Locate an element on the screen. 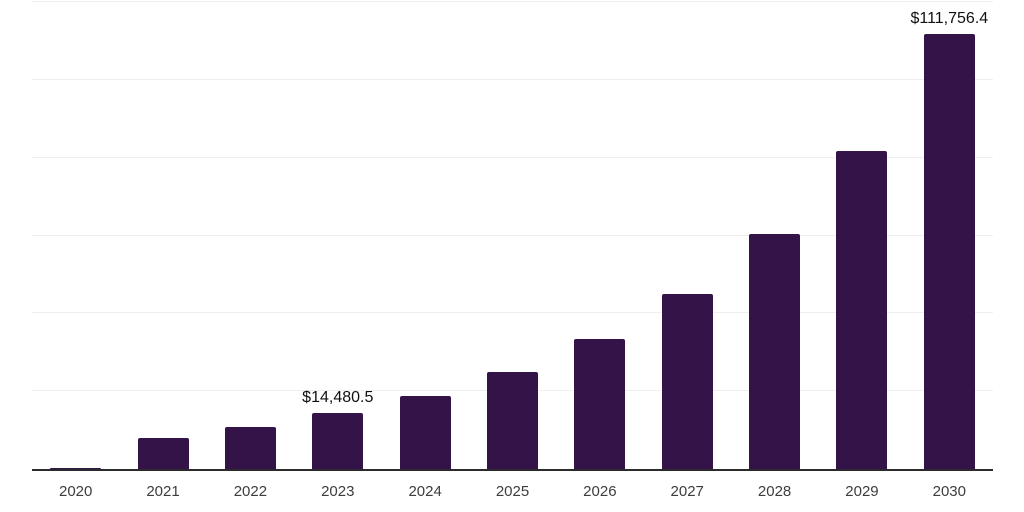 The width and height of the screenshot is (1024, 512). data-label-2023: $14,480.5 is located at coordinates (338, 397).